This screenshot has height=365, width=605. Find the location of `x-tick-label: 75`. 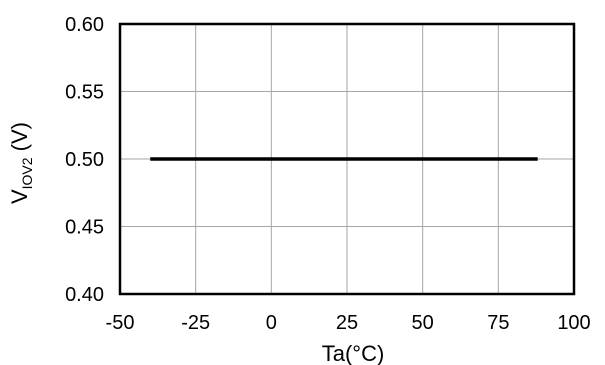

x-tick-label: 75 is located at coordinates (498, 323).